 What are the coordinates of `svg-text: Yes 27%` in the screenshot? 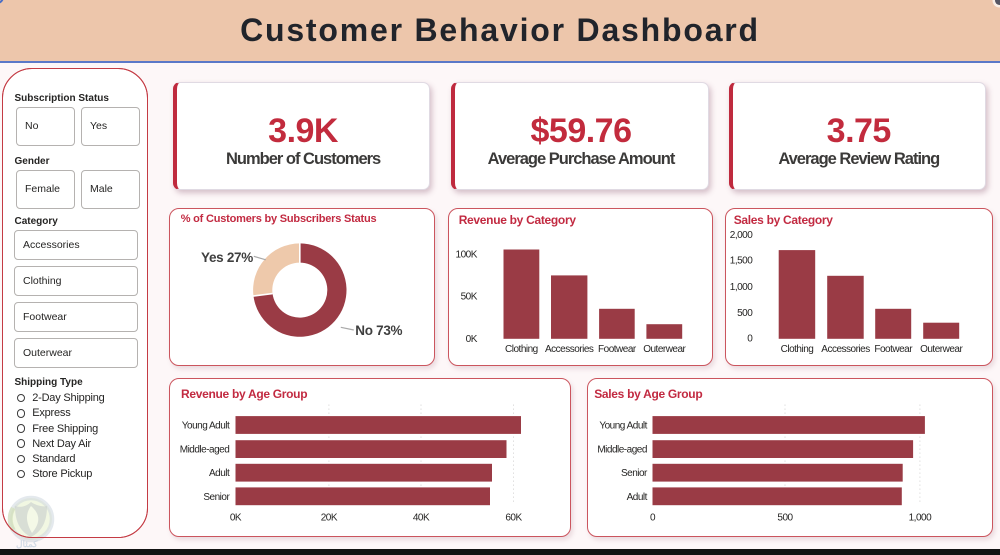 It's located at (227, 257).